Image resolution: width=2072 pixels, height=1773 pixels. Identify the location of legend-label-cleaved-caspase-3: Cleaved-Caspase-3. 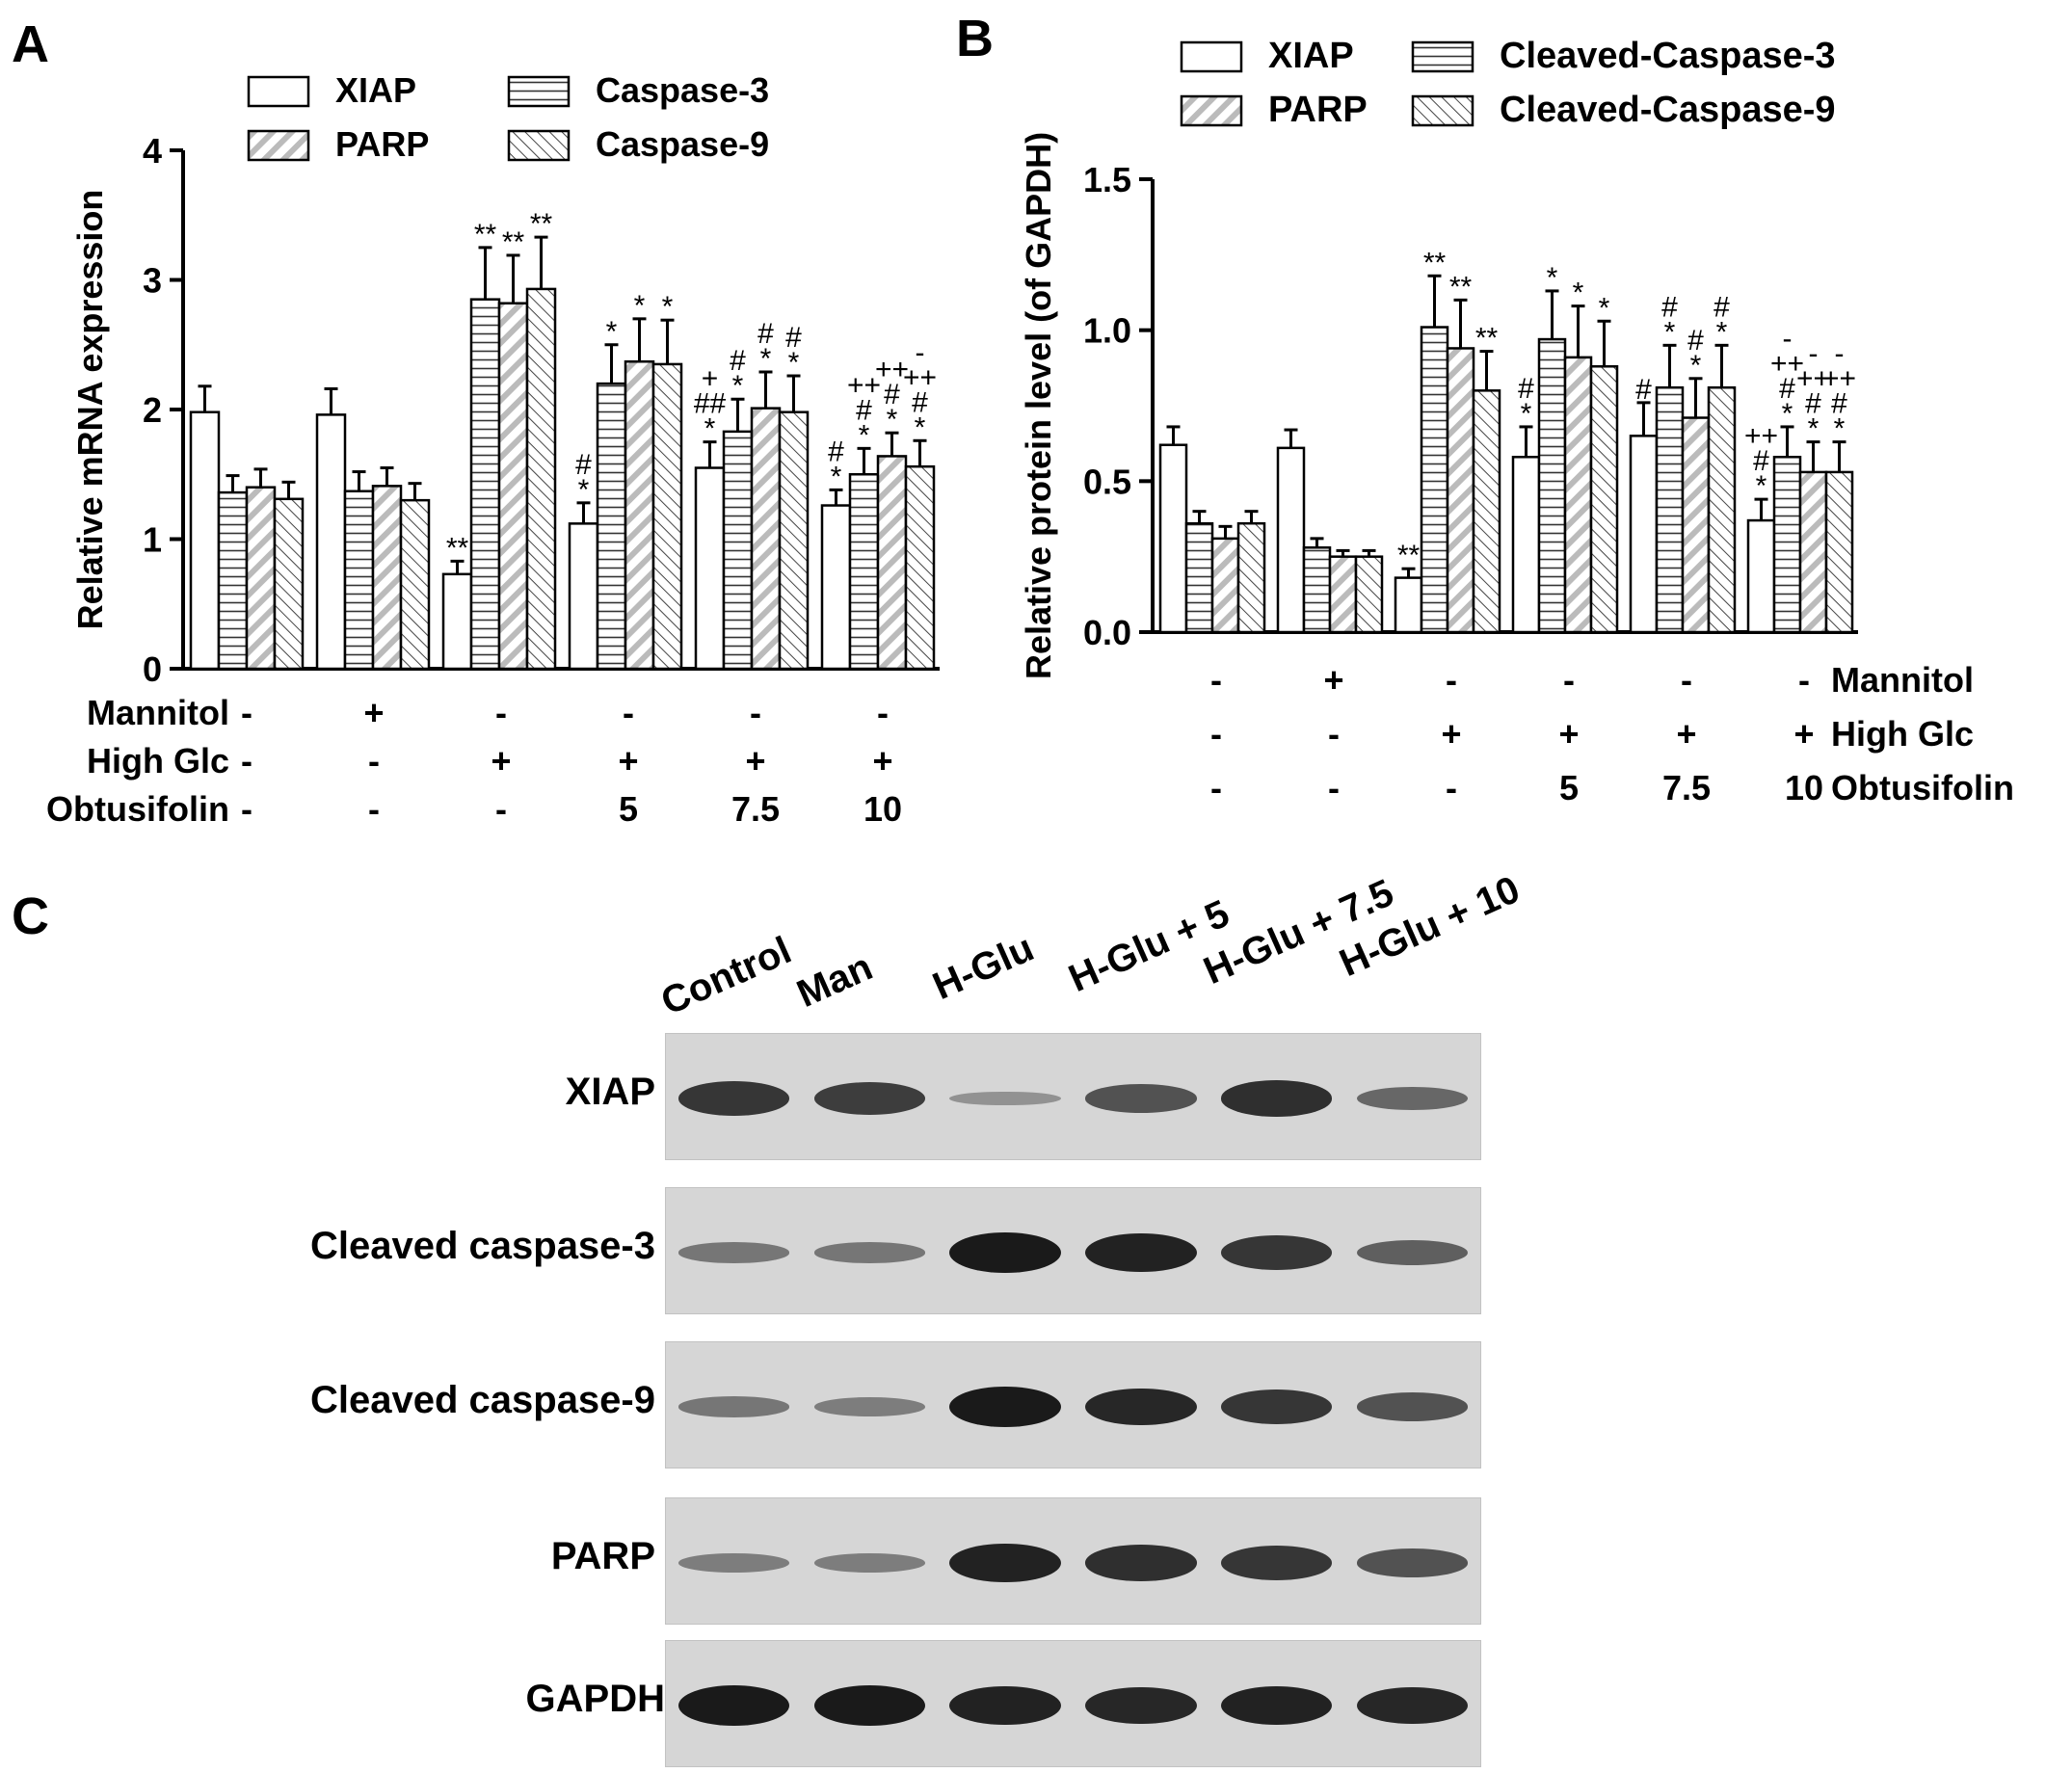
(1668, 56).